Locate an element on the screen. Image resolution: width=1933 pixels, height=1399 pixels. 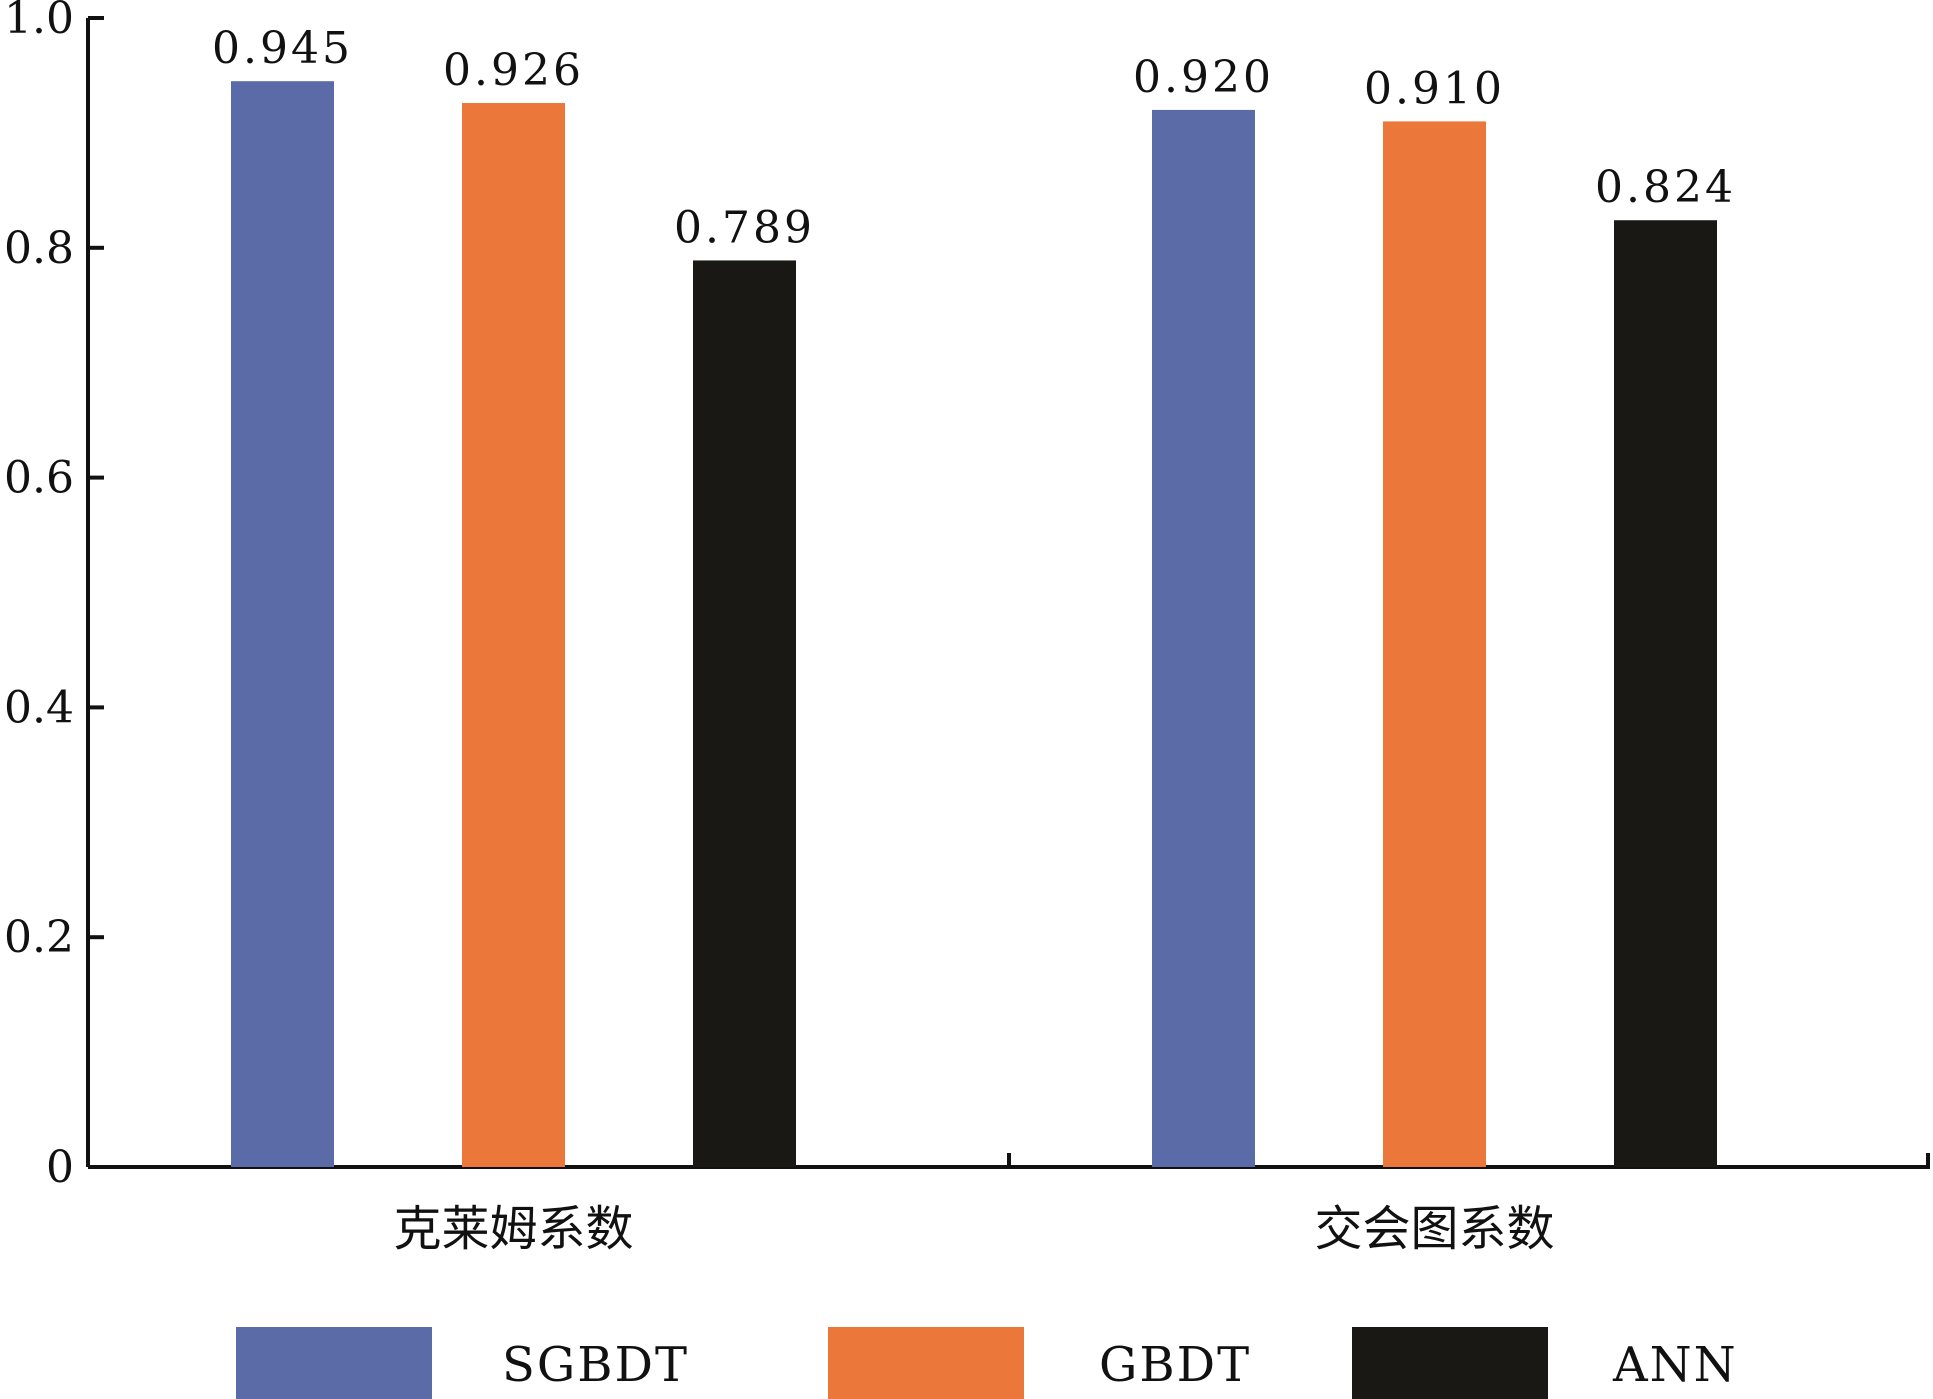
data-label: 0.824 is located at coordinates (1665, 187).